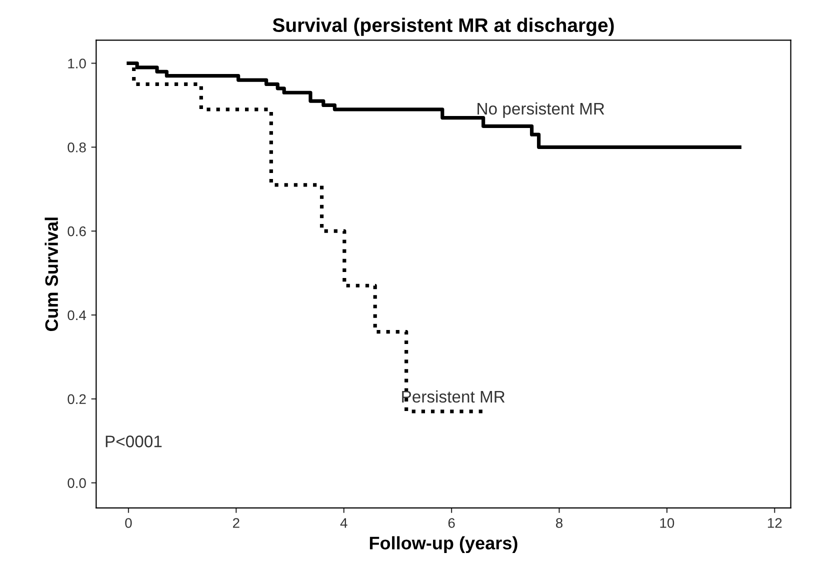  What do you see at coordinates (77, 147) in the screenshot?
I see `y-tick-label: 0.8` at bounding box center [77, 147].